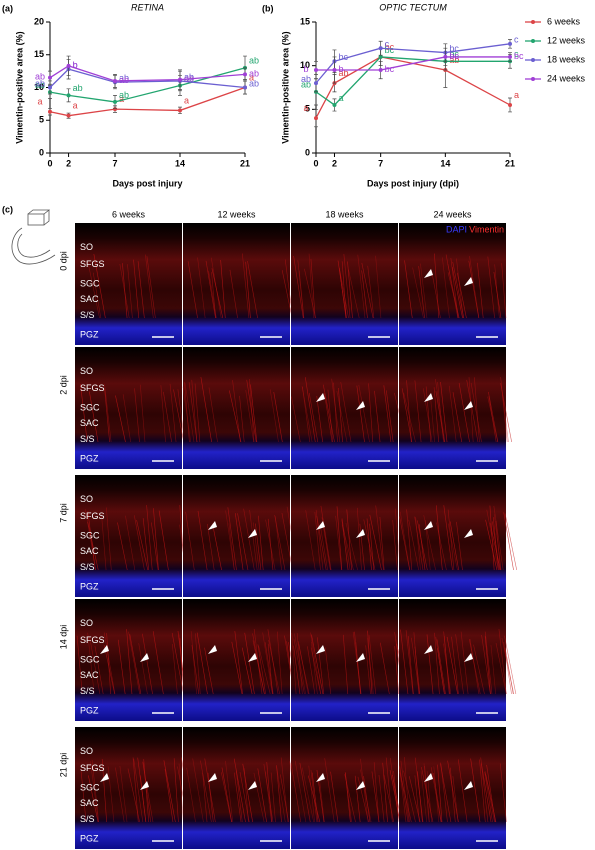 Image resolution: width=595 pixels, height=850 pixels. I want to click on row-label: 21 dpi, so click(63, 765).